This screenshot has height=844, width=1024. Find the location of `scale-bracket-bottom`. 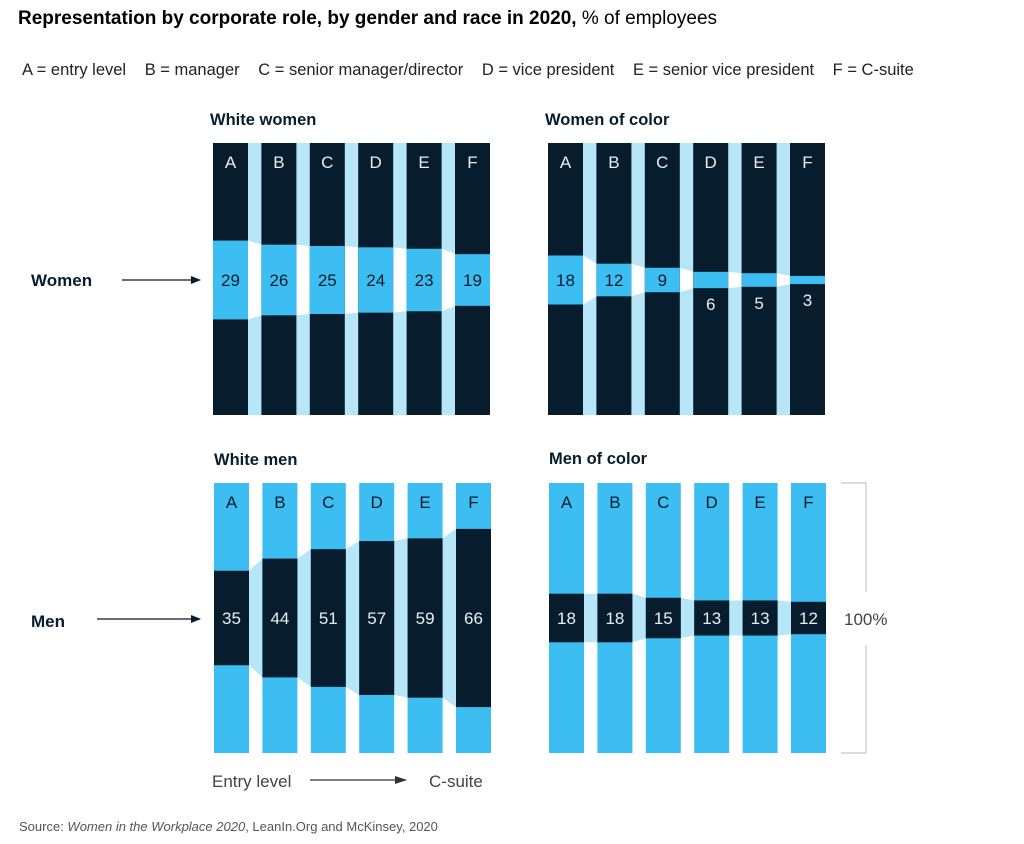

scale-bracket-bottom is located at coordinates (854, 699).